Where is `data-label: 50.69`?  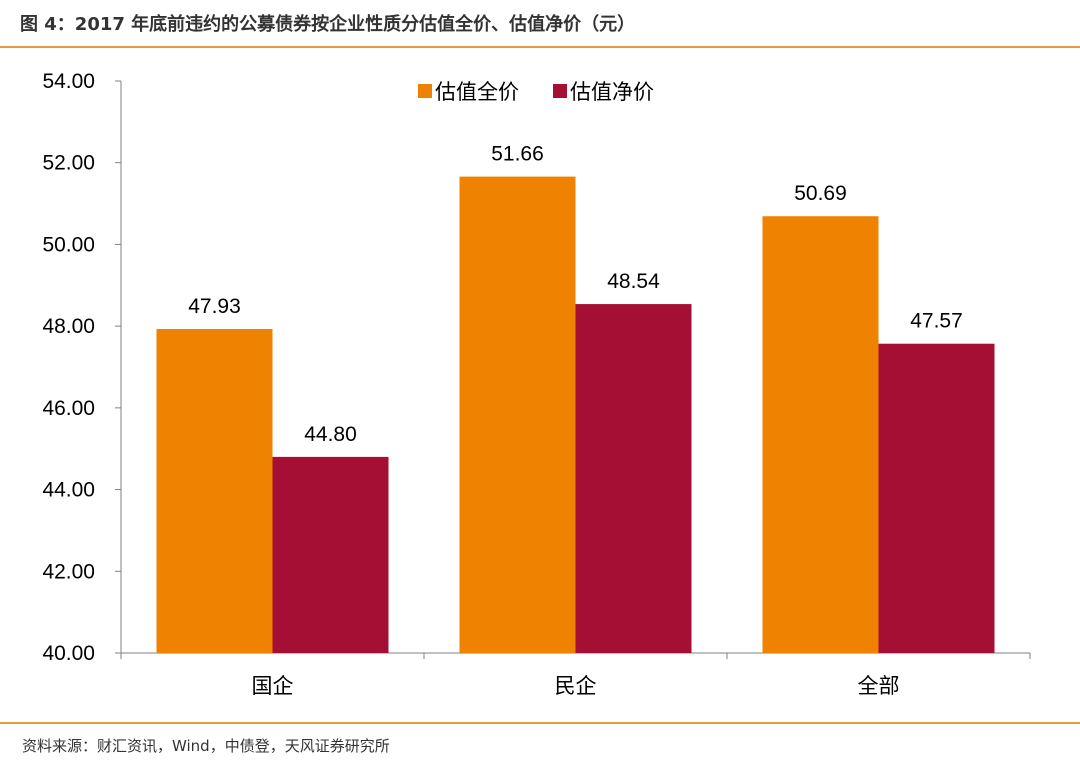
data-label: 50.69 is located at coordinates (820, 193).